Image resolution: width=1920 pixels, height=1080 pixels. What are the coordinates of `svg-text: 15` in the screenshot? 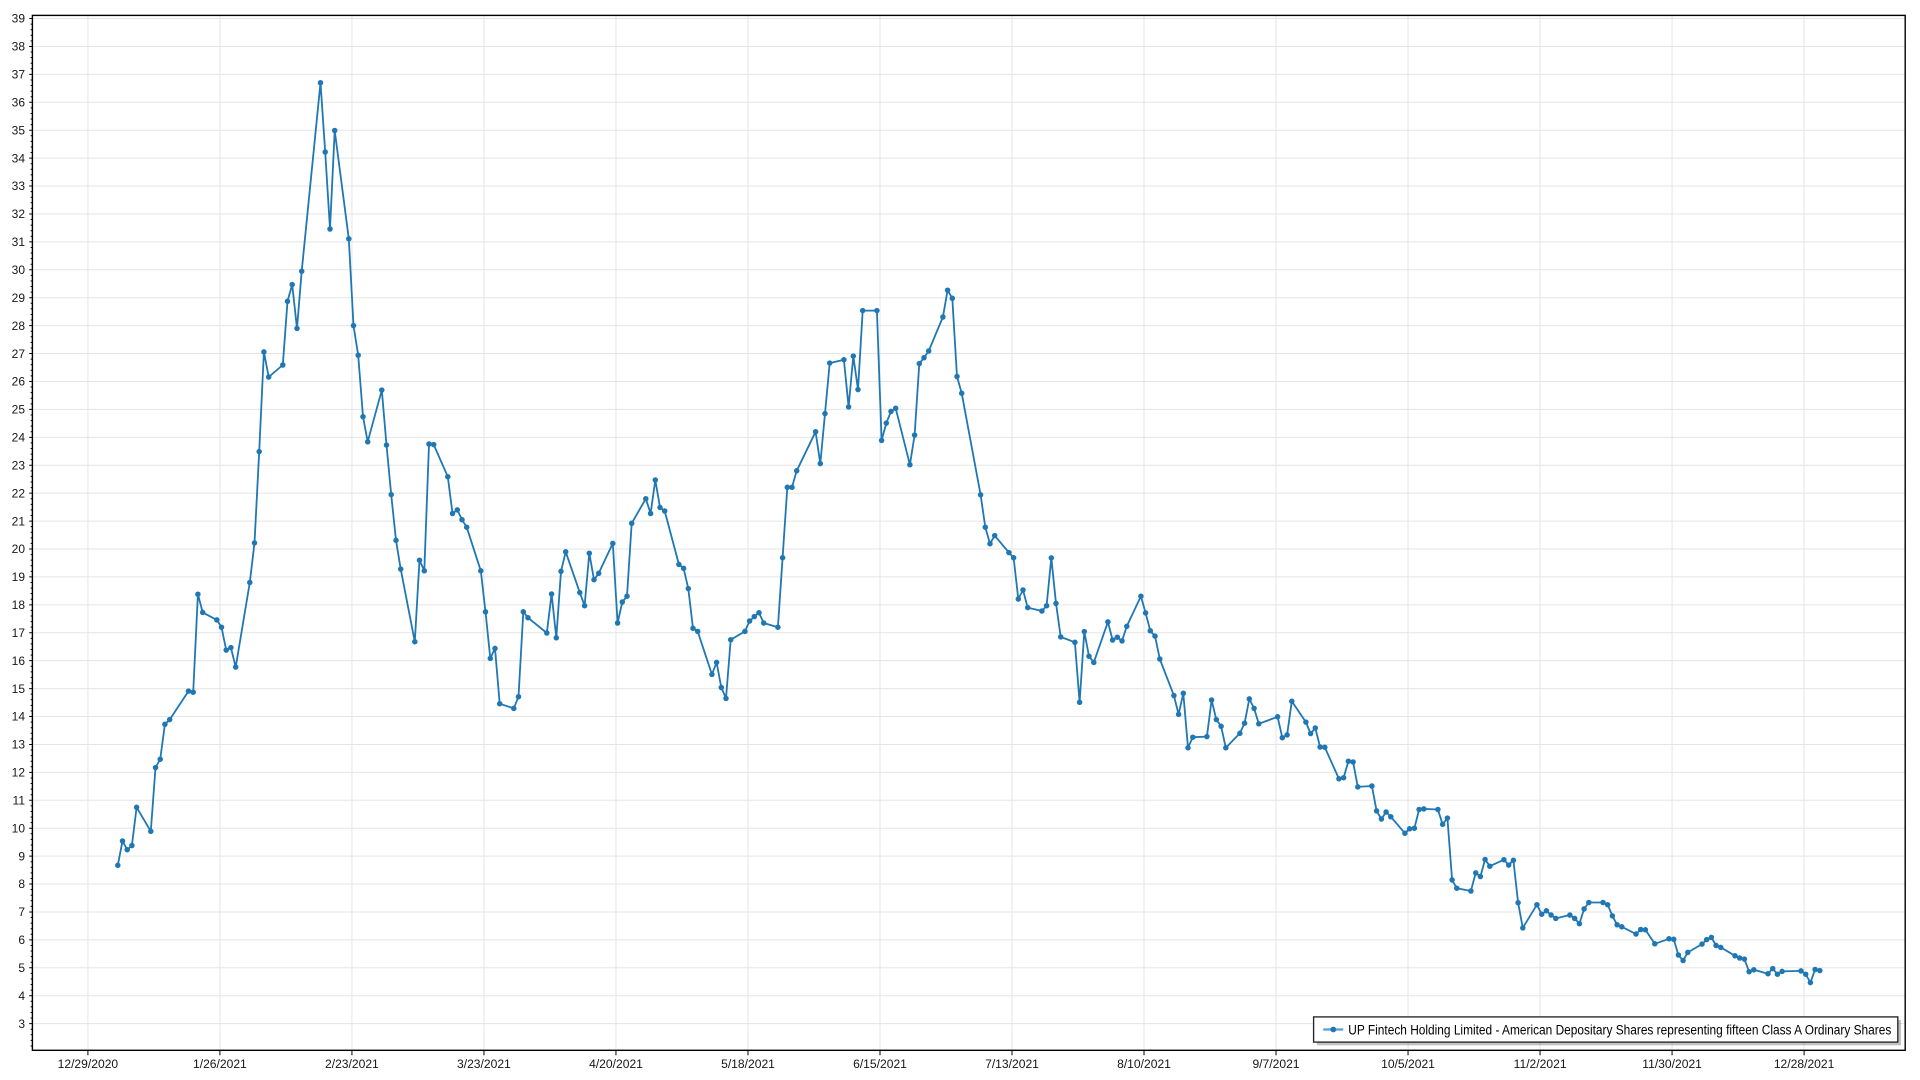 It's located at (19, 689).